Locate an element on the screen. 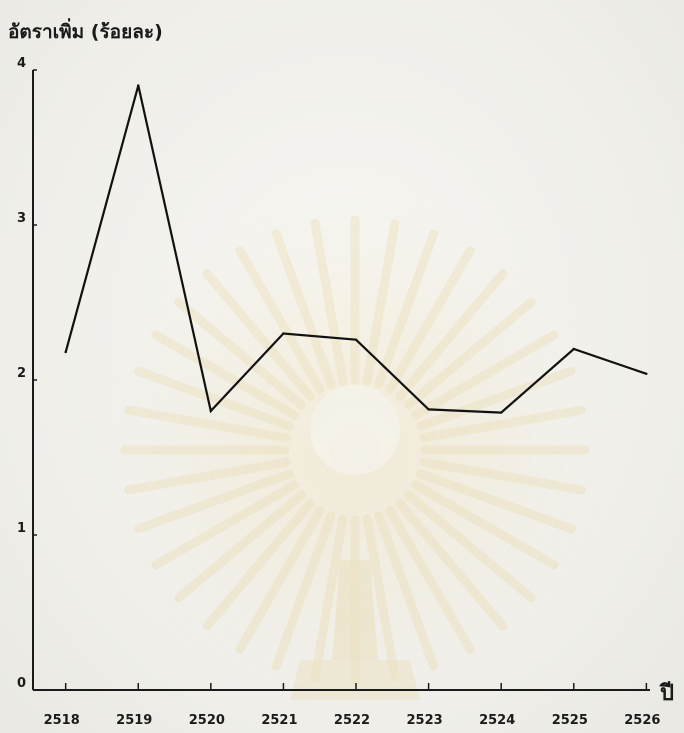  x-tick-label: 2524 is located at coordinates (497, 720).